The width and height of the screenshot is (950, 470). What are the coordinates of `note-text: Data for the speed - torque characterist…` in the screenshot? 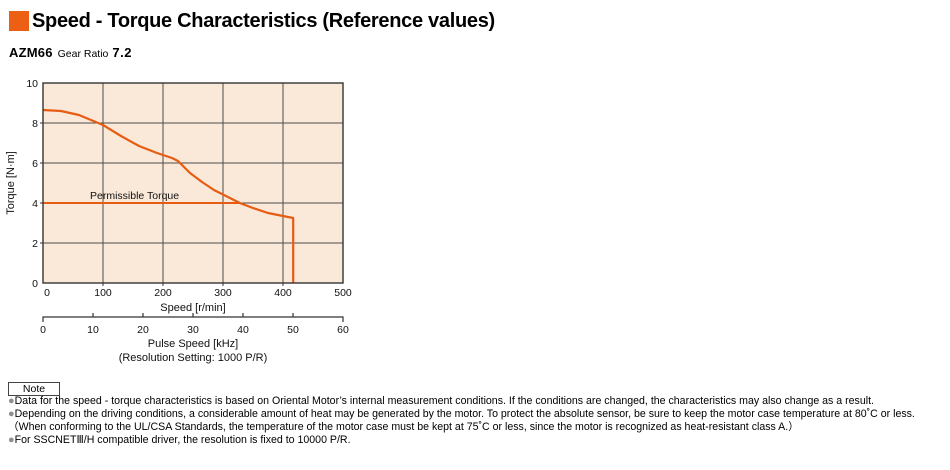 It's located at (444, 401).